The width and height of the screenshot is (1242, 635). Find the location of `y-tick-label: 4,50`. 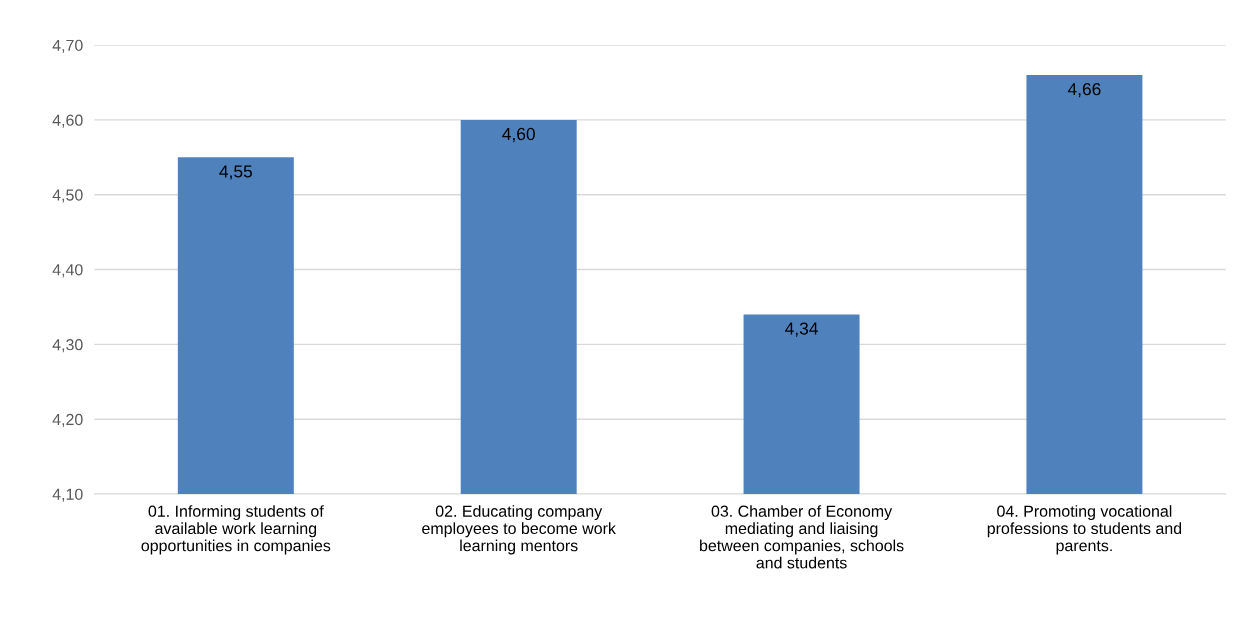

y-tick-label: 4,50 is located at coordinates (67, 196).